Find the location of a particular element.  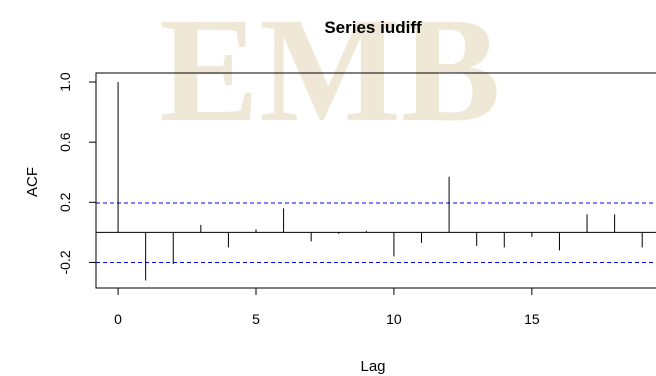

y-axis: -0.2 0.2 0.6 1.0 is located at coordinates (77, 173).